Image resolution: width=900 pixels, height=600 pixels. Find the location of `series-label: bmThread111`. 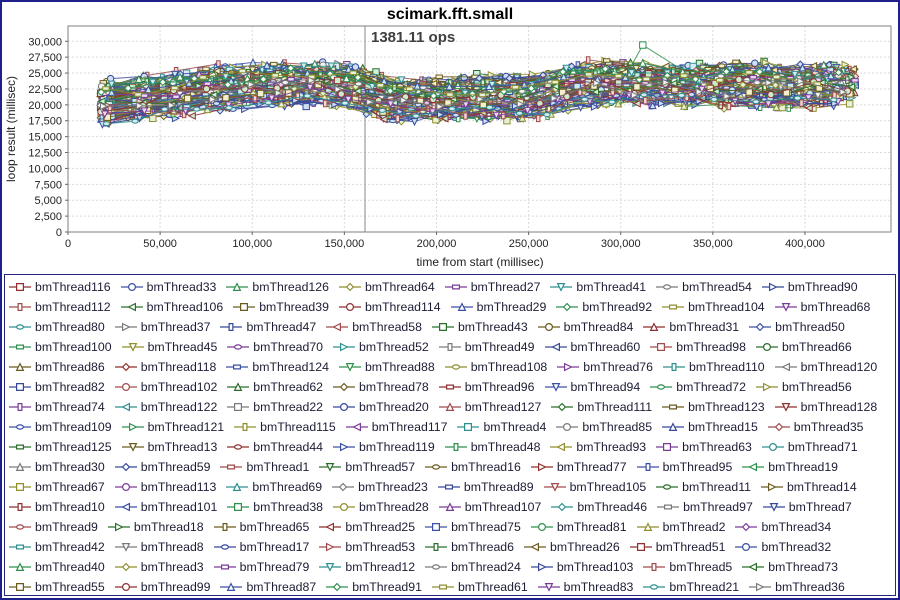

series-label: bmThread111 is located at coordinates (615, 407).